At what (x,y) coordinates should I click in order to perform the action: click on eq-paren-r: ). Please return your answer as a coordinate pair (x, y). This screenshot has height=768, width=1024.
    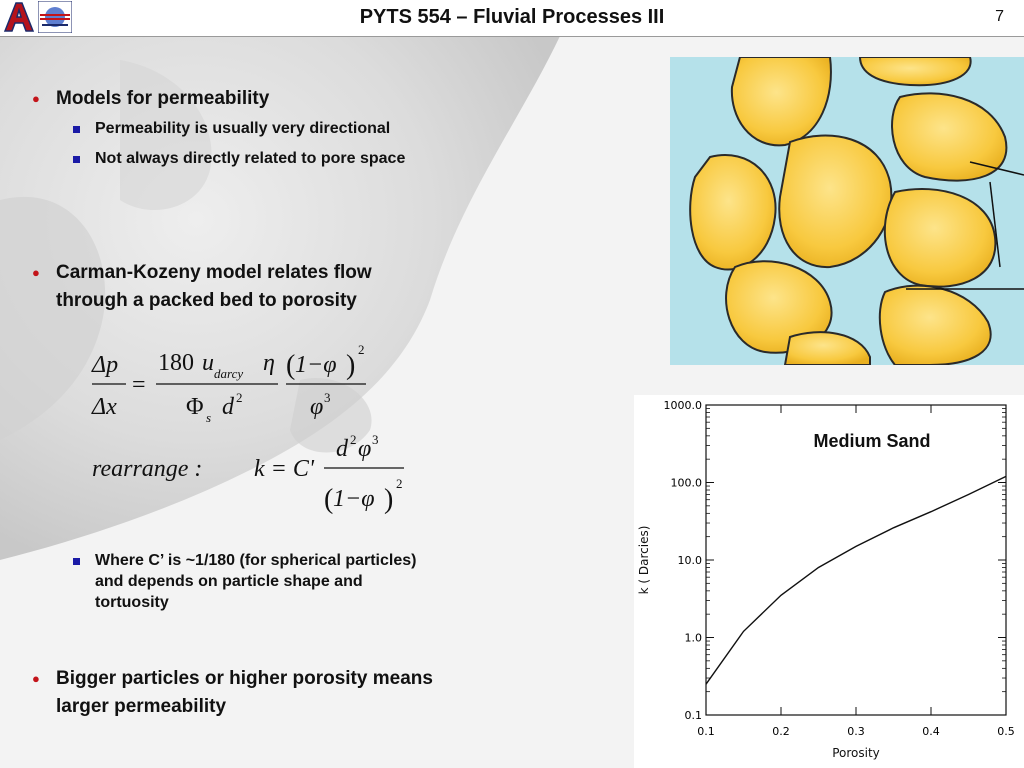
    Looking at the image, I should click on (350, 365).